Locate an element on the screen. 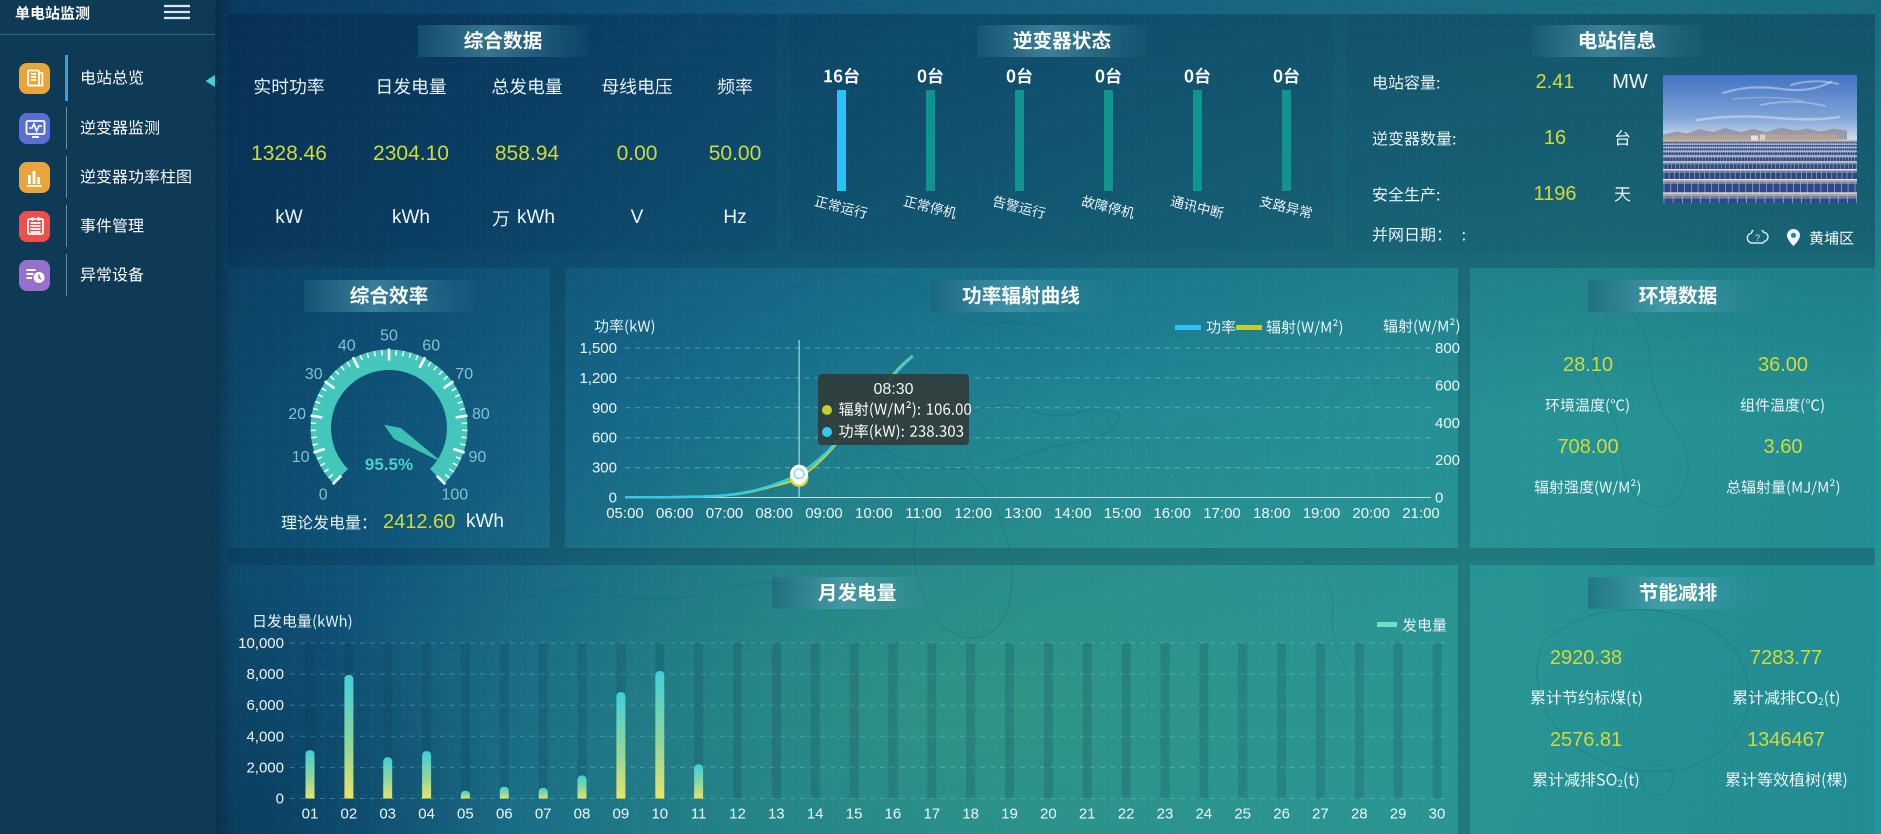 This screenshot has width=1881, height=834. svg-text: 100 is located at coordinates (454, 494).